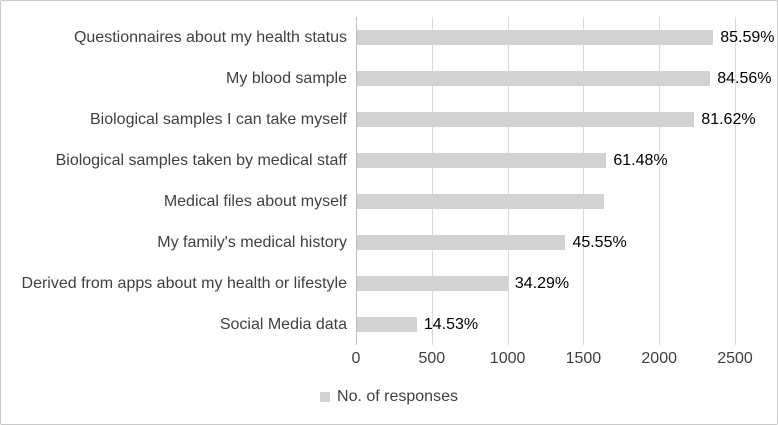 This screenshot has height=425, width=778. I want to click on value-label: 45.55%, so click(599, 242).